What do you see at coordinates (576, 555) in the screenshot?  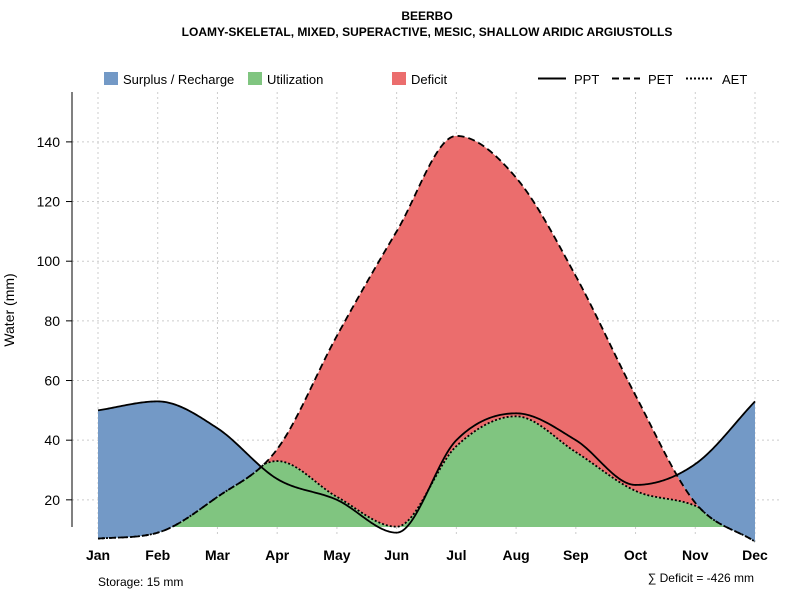 I see `x-tick-label-sep: Sep` at bounding box center [576, 555].